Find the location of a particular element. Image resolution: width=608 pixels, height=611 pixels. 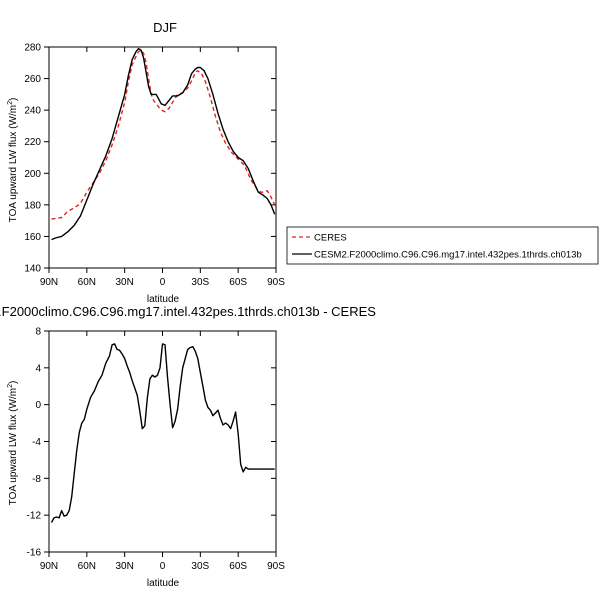

bottom-x-tick-label: 90N is located at coordinates (49, 566).